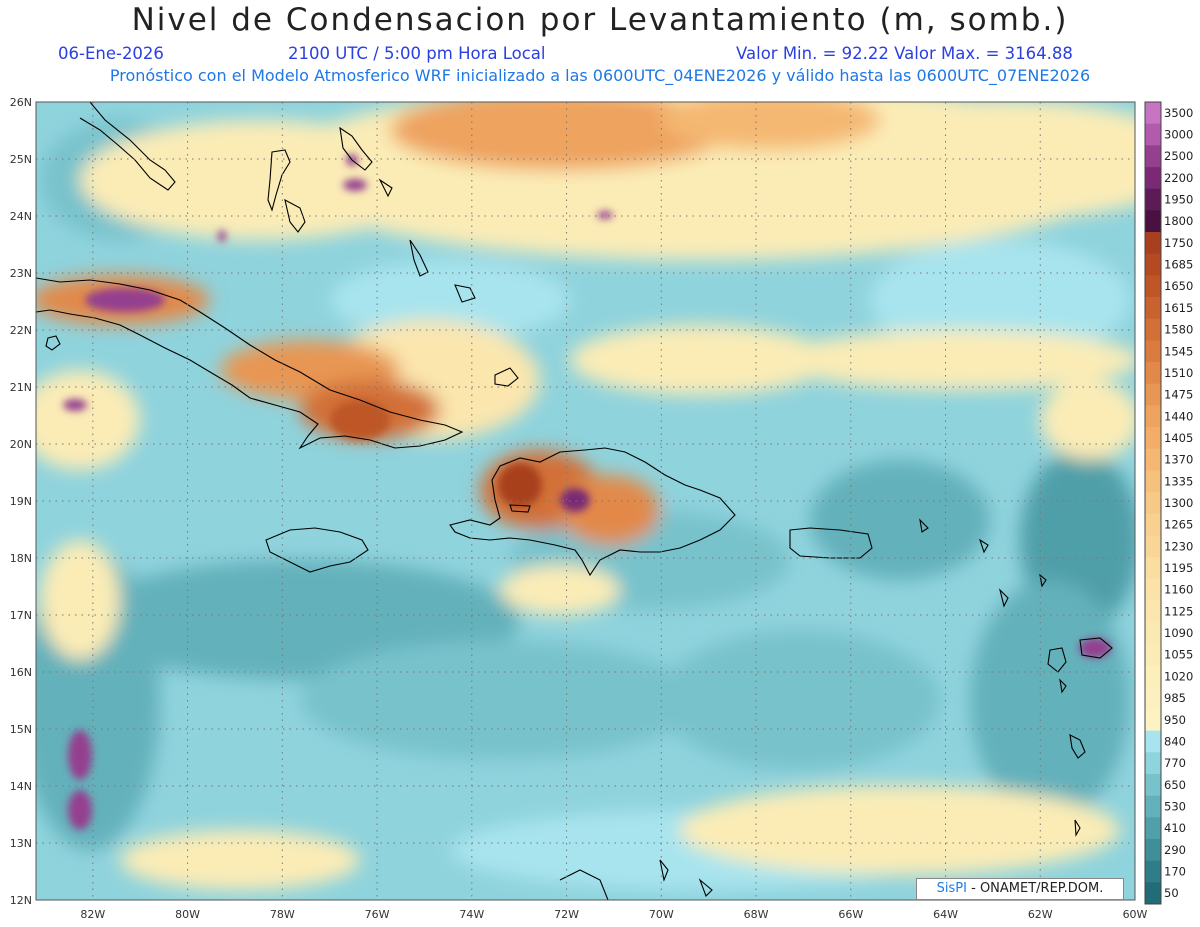 This screenshot has height=927, width=1200. What do you see at coordinates (1178, 351) in the screenshot?
I see `colorbar-label: 1545` at bounding box center [1178, 351].